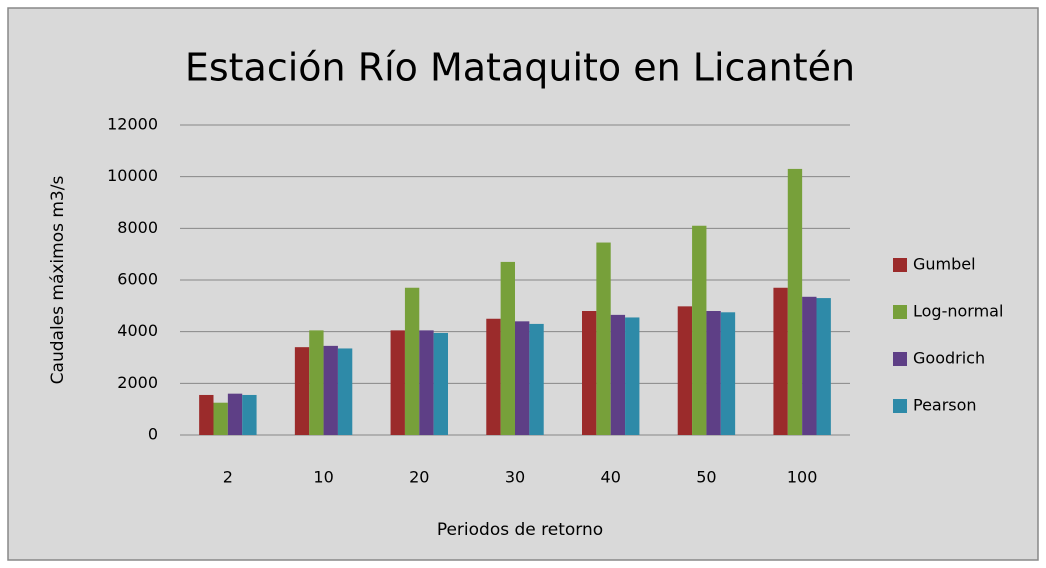 The height and width of the screenshot is (568, 1046). What do you see at coordinates (419, 477) in the screenshot?
I see `x-tick-label: 20` at bounding box center [419, 477].